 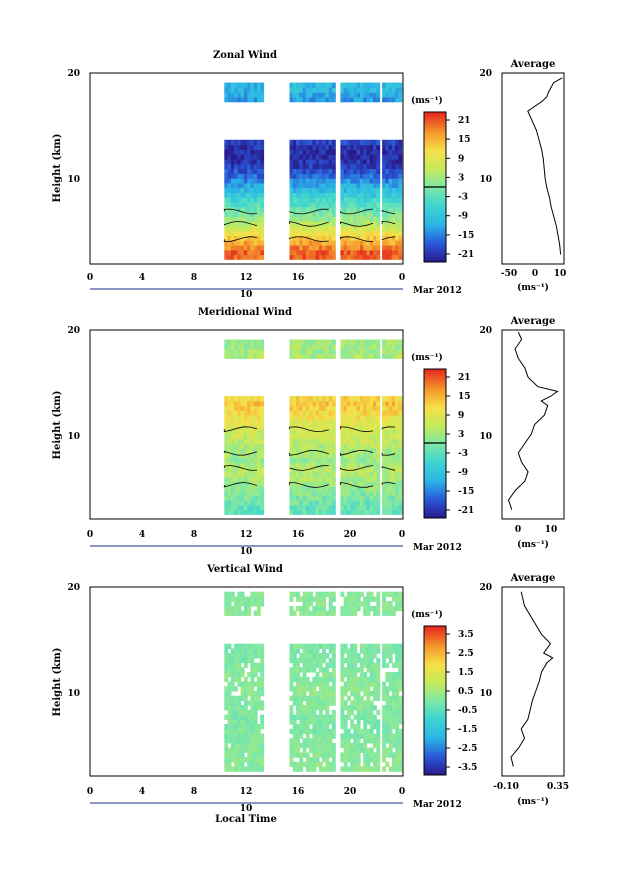 What do you see at coordinates (246, 424) in the screenshot?
I see `plot-frame` at bounding box center [246, 424].